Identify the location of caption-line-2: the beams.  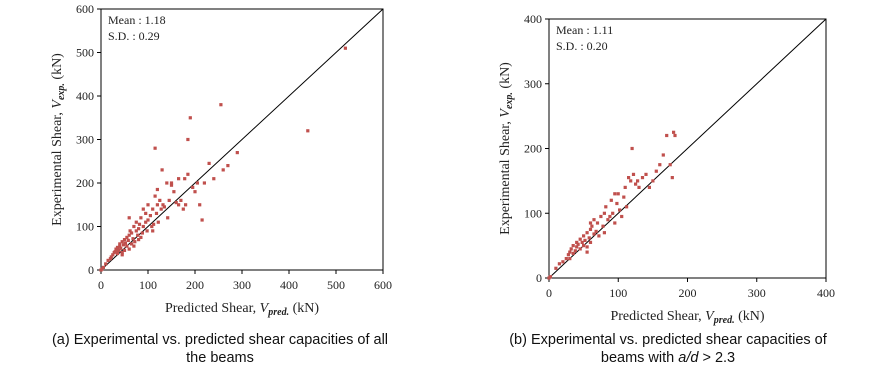
(220, 358).